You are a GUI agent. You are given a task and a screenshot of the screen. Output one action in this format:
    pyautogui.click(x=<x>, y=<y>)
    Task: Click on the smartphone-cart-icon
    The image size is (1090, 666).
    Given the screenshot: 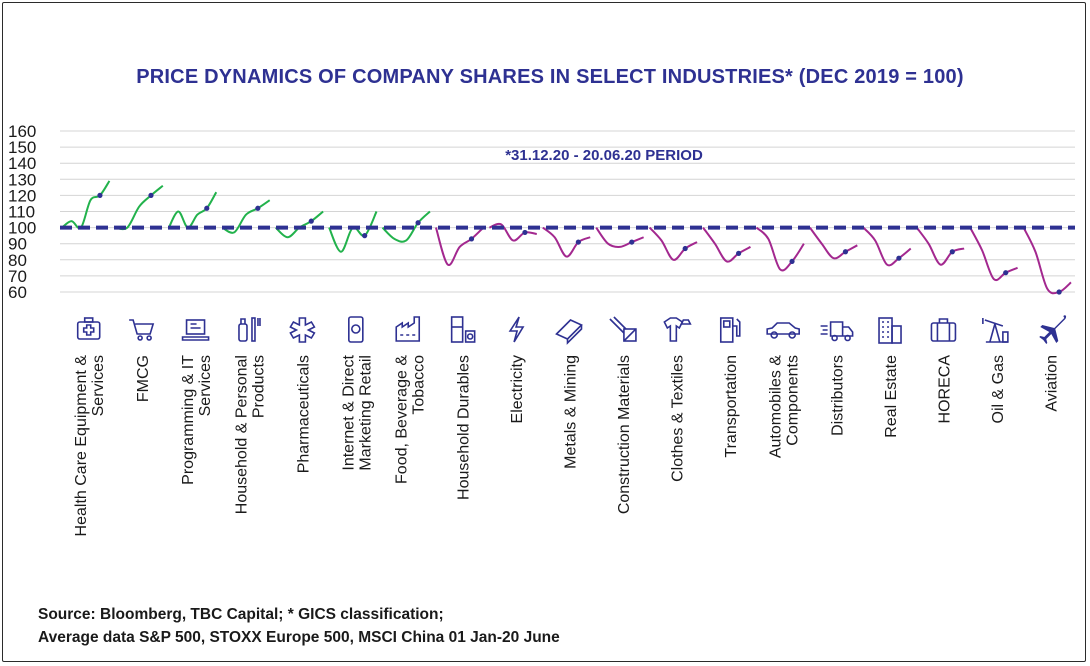 What is the action you would take?
    pyautogui.click(x=356, y=329)
    